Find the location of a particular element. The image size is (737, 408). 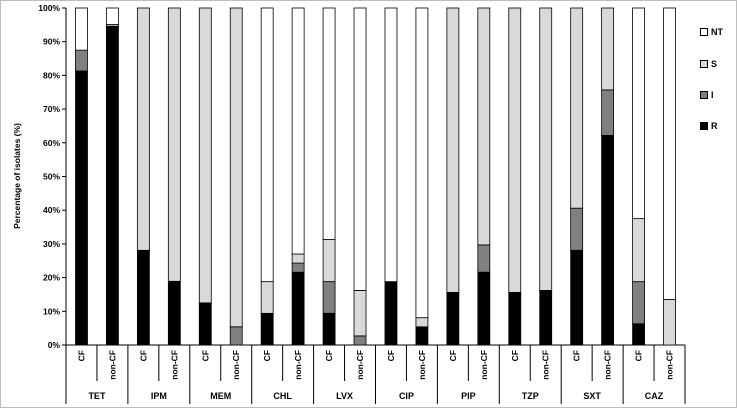

x-group-label: IPM is located at coordinates (159, 396).